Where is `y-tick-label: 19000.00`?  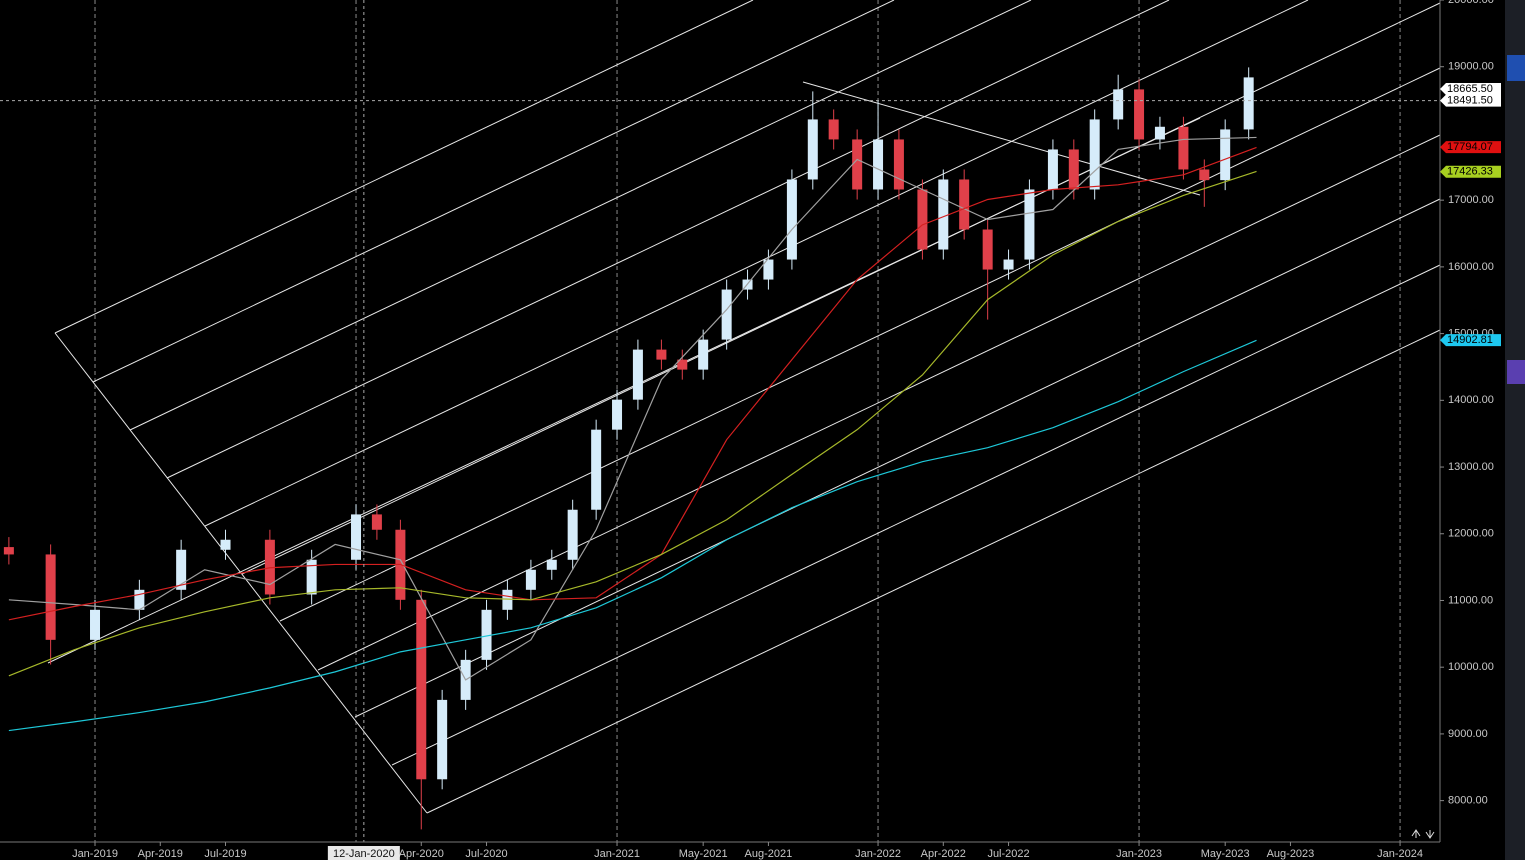 y-tick-label: 19000.00 is located at coordinates (1471, 67).